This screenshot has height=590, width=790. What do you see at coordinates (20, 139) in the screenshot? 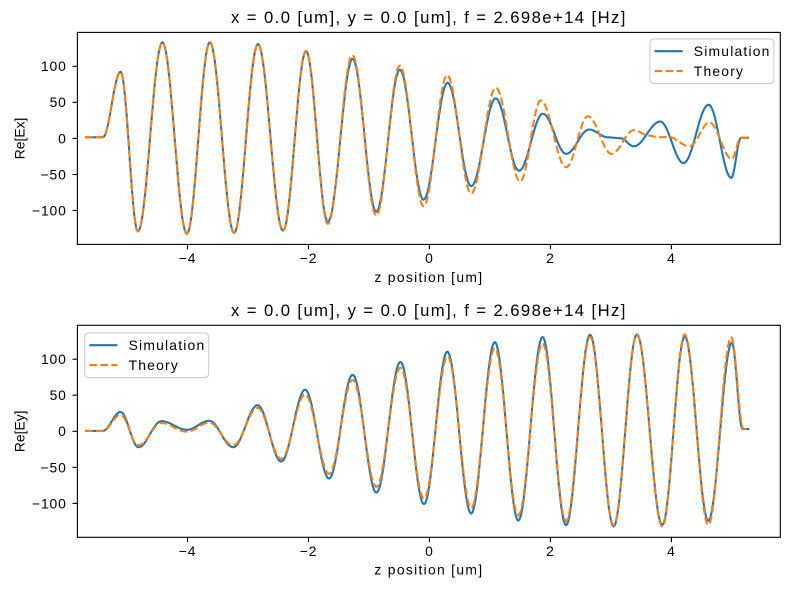
I see `svg-text: Re[Ex]` at bounding box center [20, 139].